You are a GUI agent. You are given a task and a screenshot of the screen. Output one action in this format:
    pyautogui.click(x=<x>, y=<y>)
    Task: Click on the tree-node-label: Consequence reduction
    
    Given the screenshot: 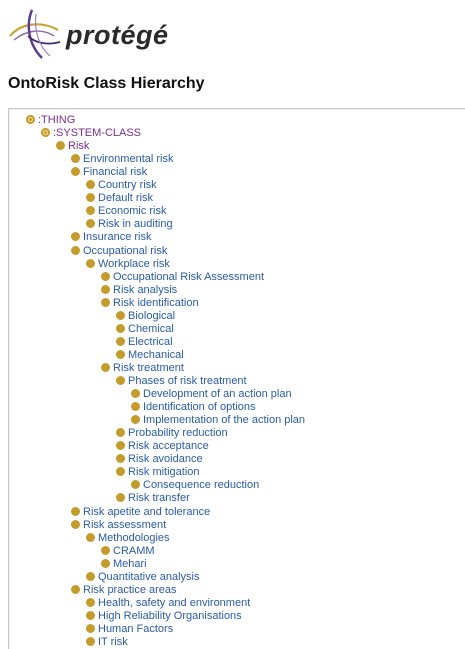 What is the action you would take?
    pyautogui.click(x=201, y=485)
    